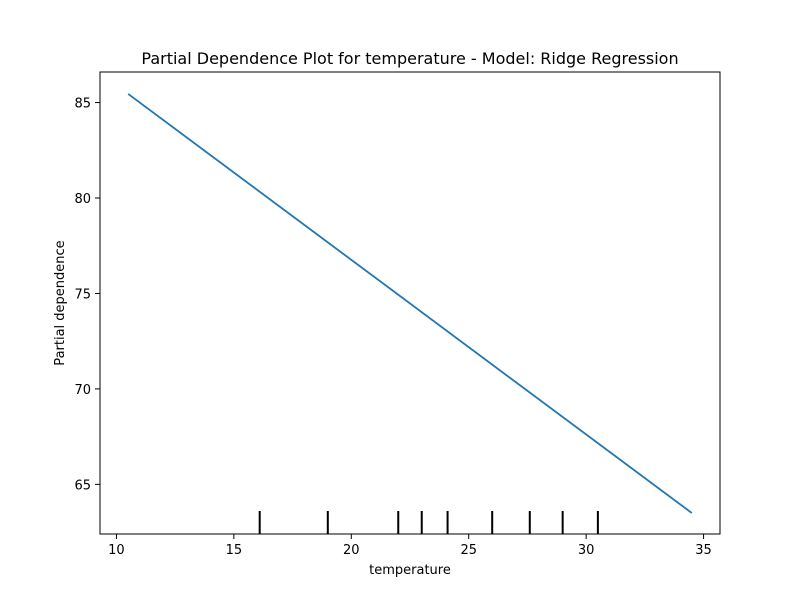 The width and height of the screenshot is (800, 600). I want to click on x-axis: 10 15 20 25 30 35, so click(410, 546).